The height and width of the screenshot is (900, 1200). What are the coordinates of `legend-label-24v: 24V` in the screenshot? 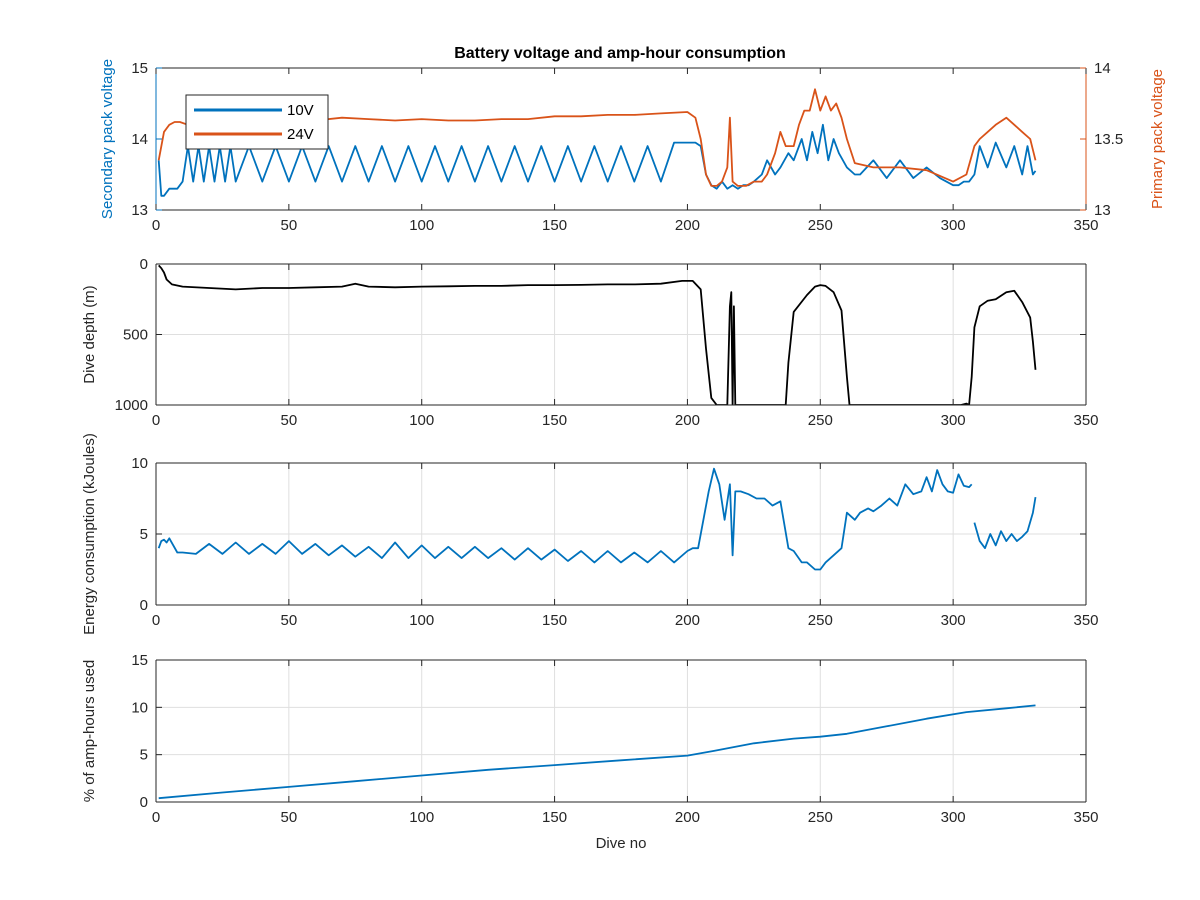 It's located at (300, 134).